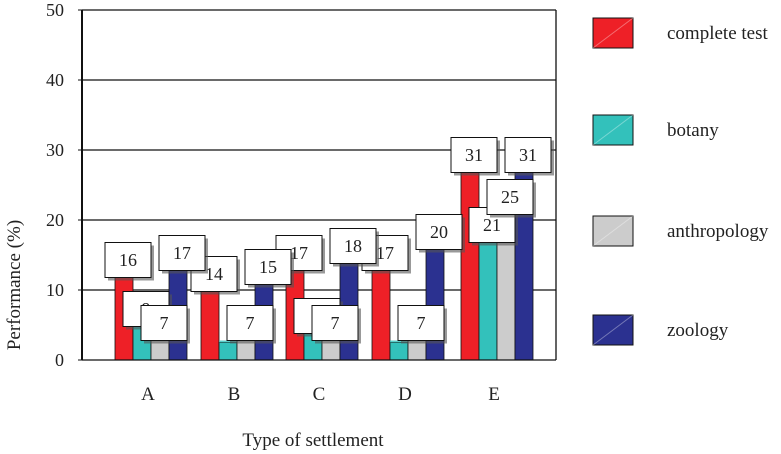 The height and width of the screenshot is (454, 781). What do you see at coordinates (660, 330) in the screenshot?
I see `legend-item: zoology` at bounding box center [660, 330].